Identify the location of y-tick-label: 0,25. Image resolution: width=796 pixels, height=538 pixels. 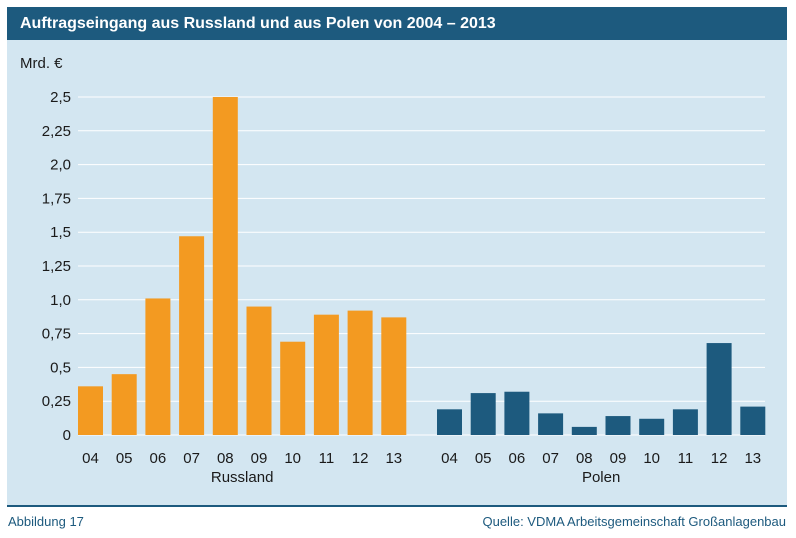
(56, 401).